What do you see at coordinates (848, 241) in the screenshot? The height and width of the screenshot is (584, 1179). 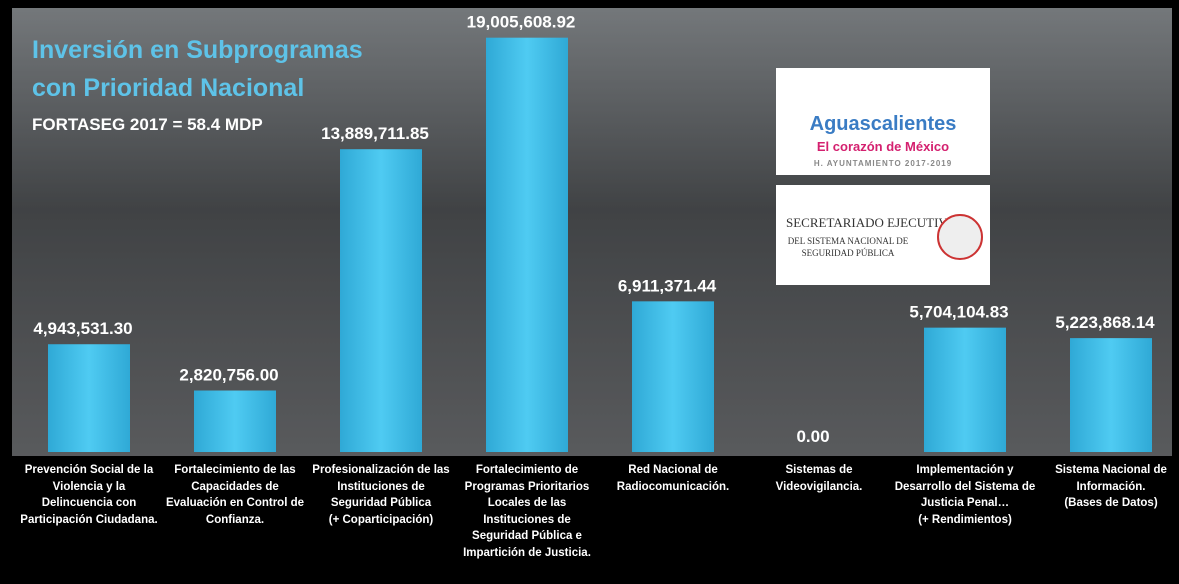 I see `logo-line: DEL SISTEMA NACIONAL DE` at bounding box center [848, 241].